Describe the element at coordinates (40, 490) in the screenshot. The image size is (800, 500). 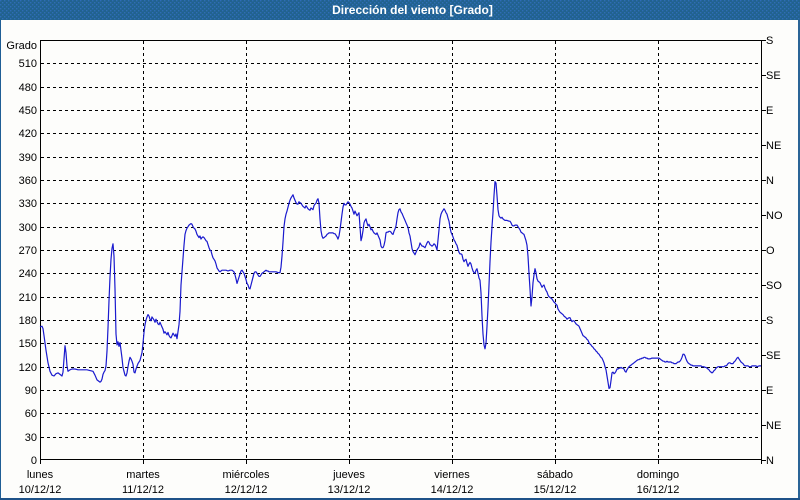
I see `svg-text: 10/12/12` at that location.